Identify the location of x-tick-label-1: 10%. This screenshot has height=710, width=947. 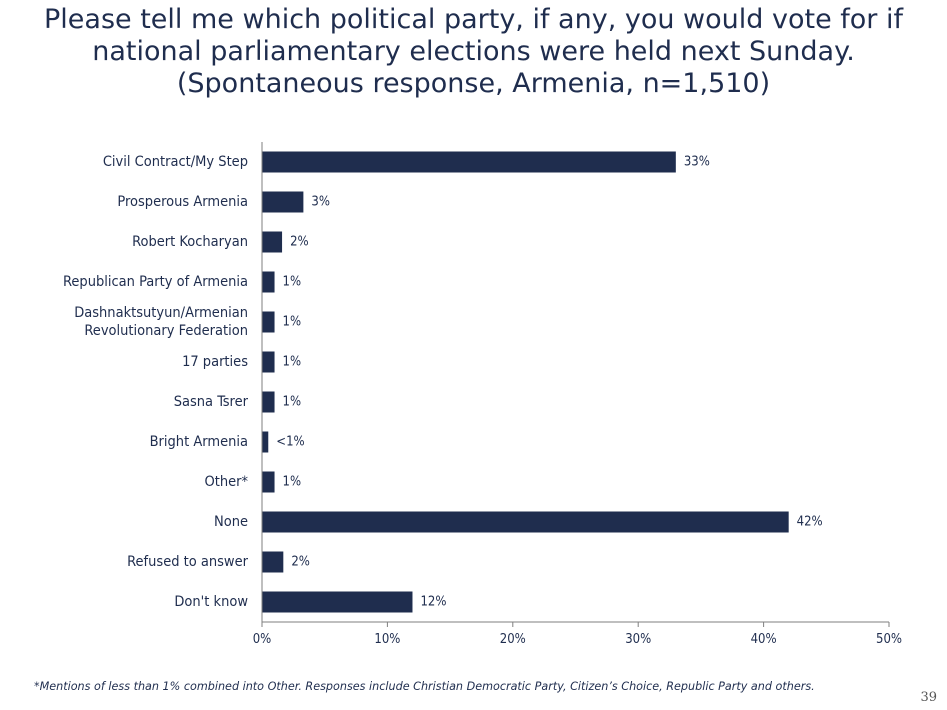
(387, 639).